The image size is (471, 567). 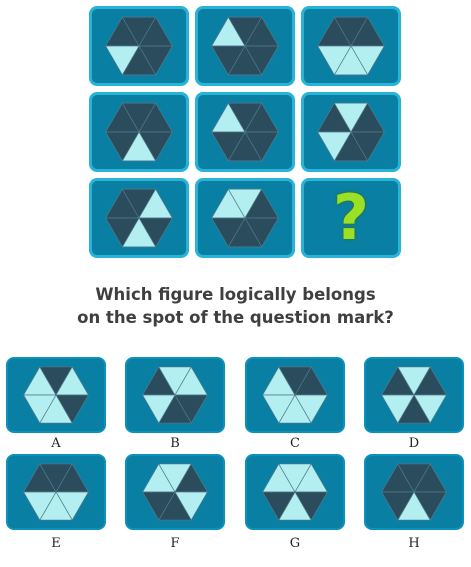 What do you see at coordinates (295, 543) in the screenshot?
I see `answer-label-g: G` at bounding box center [295, 543].